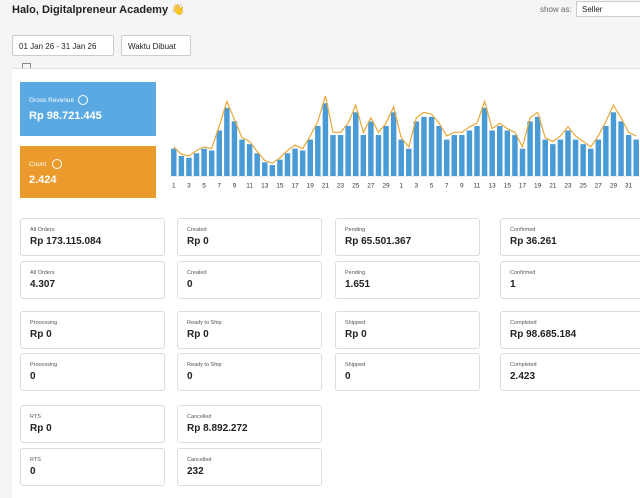  I want to click on x-tick-label: 31, so click(629, 186).